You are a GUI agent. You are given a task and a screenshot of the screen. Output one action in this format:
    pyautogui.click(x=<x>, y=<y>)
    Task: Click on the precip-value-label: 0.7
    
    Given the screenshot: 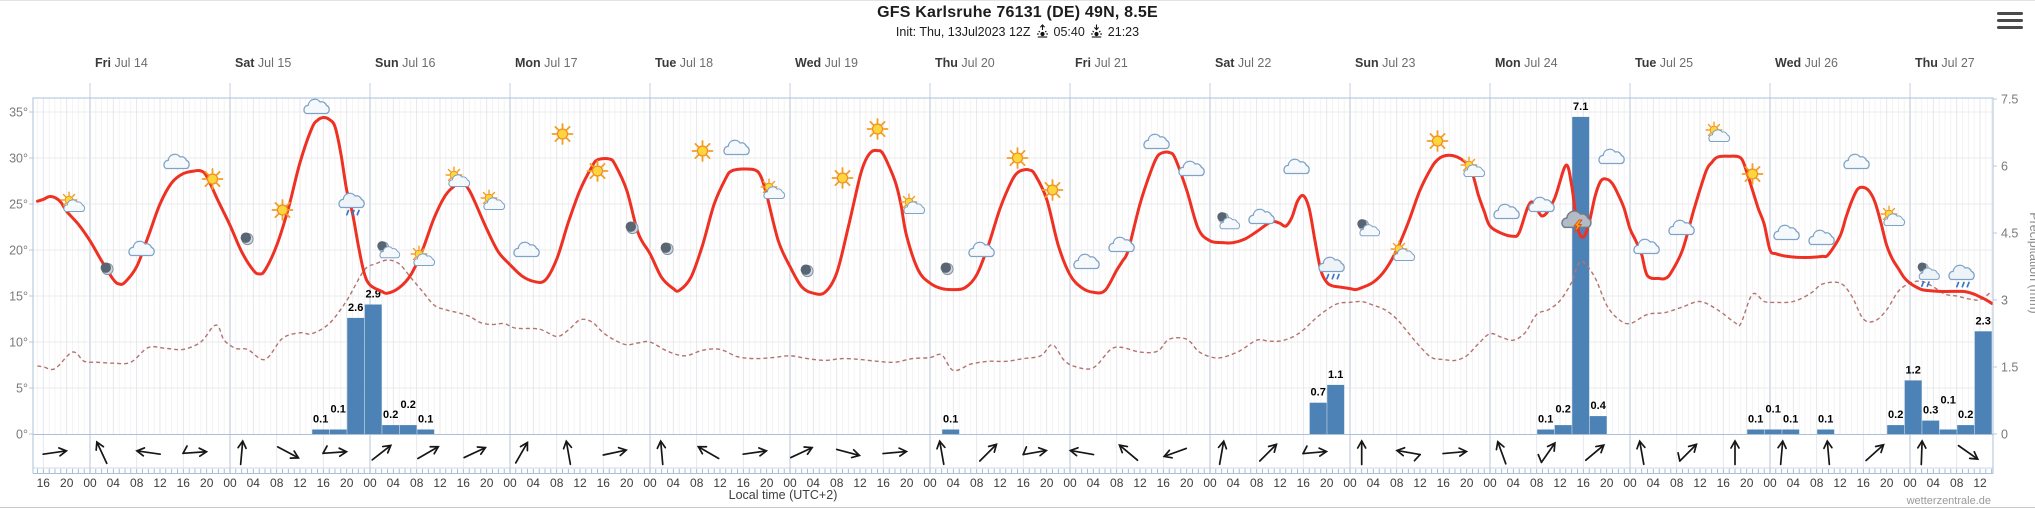 What is the action you would take?
    pyautogui.click(x=1318, y=393)
    